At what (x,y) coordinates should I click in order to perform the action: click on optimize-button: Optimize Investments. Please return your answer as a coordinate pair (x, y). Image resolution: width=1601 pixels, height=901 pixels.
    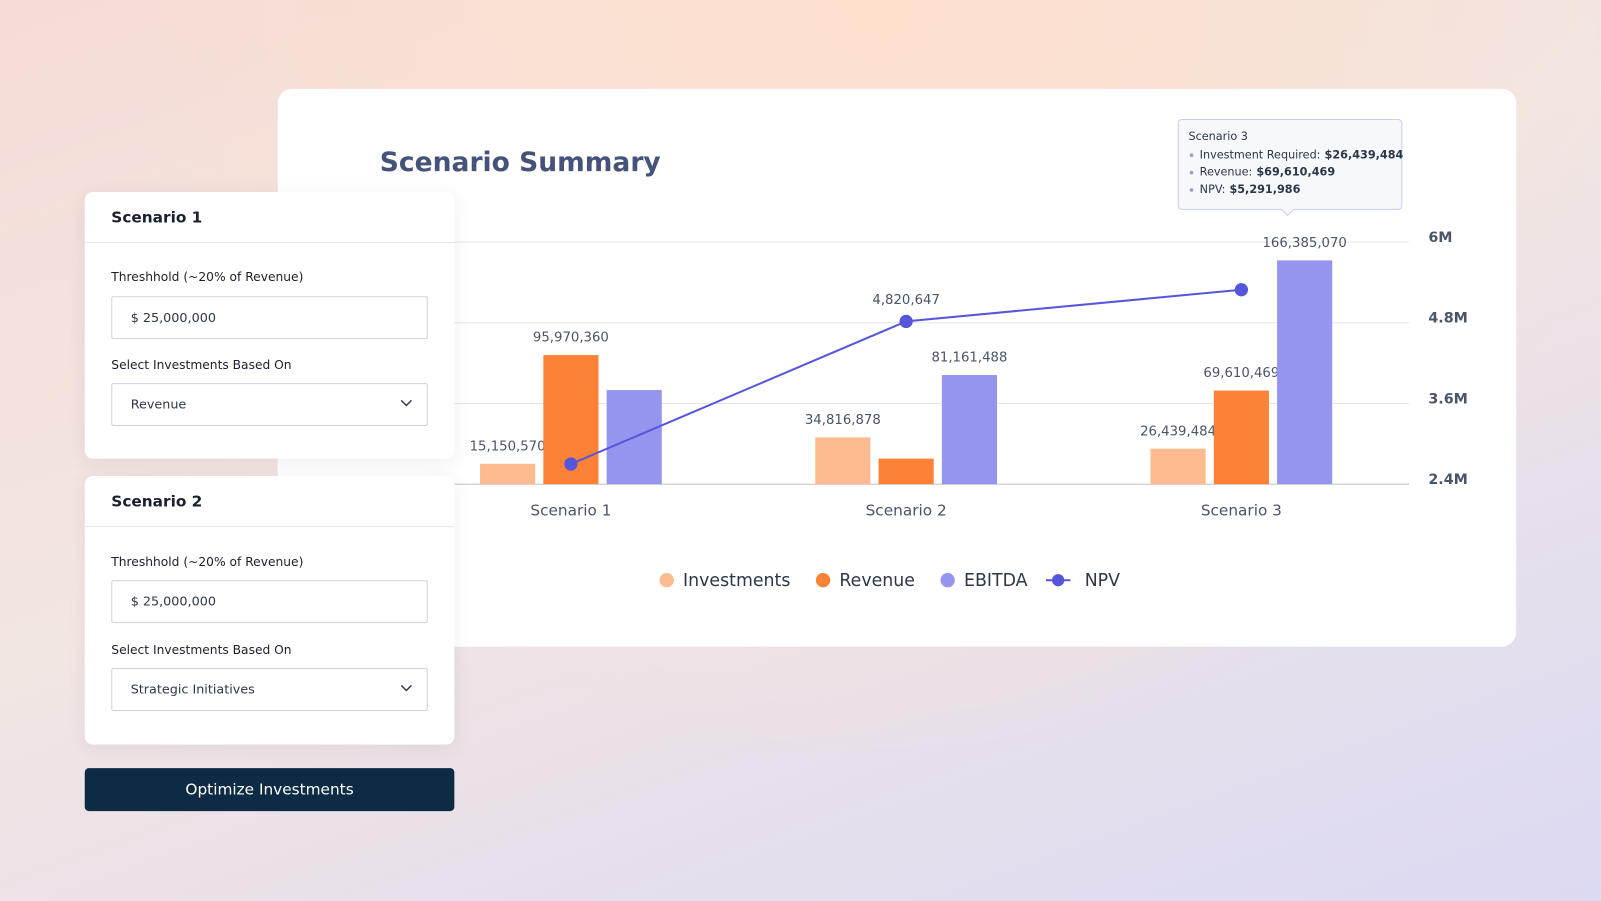
    Looking at the image, I should click on (269, 790).